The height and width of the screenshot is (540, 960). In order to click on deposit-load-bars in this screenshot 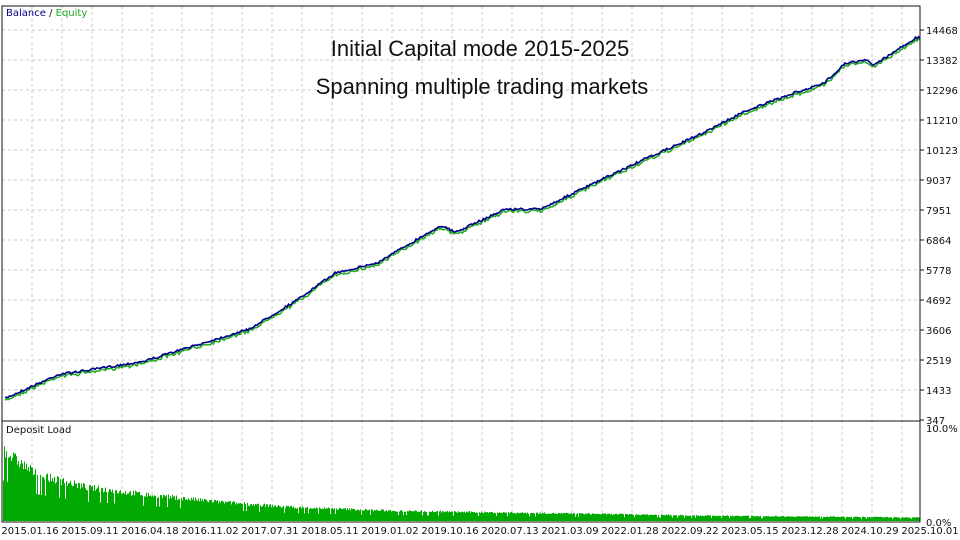, I will do `click(461, 483)`.